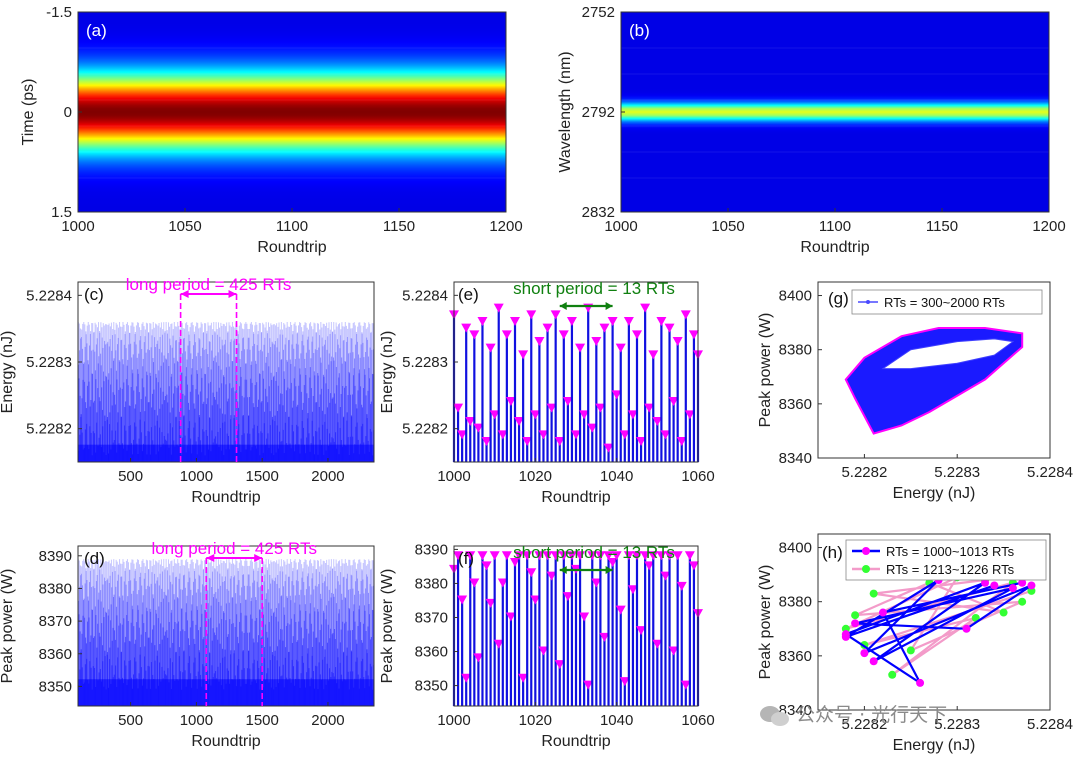  Describe the element at coordinates (226, 372) in the screenshot. I see `axes-frame` at that location.